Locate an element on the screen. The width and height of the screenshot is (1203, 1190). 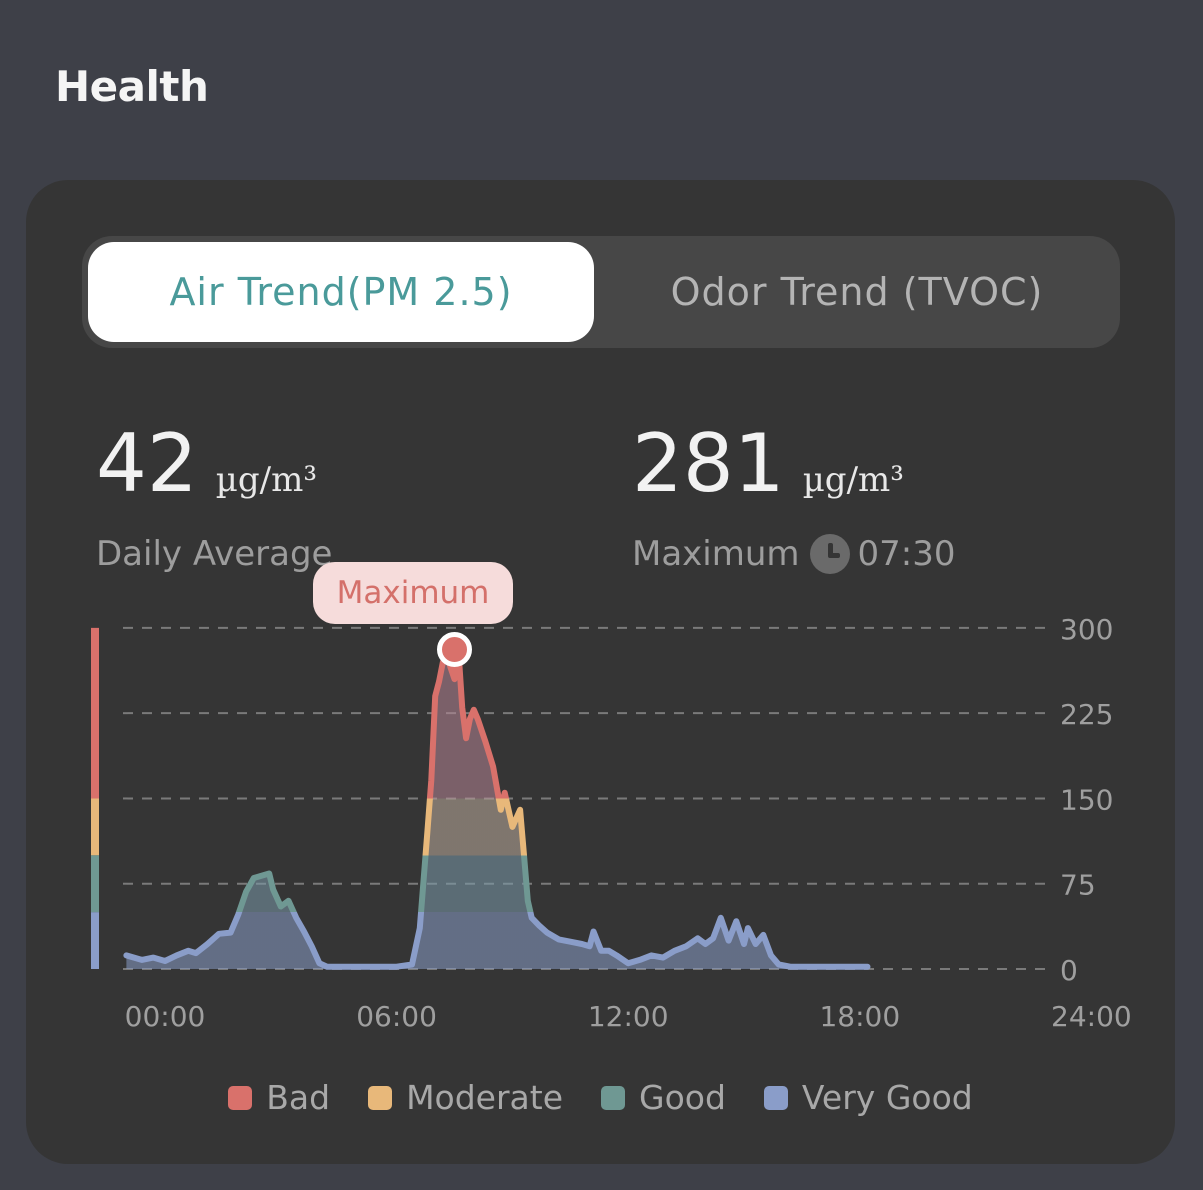
legend-label: Very Good is located at coordinates (887, 1097).